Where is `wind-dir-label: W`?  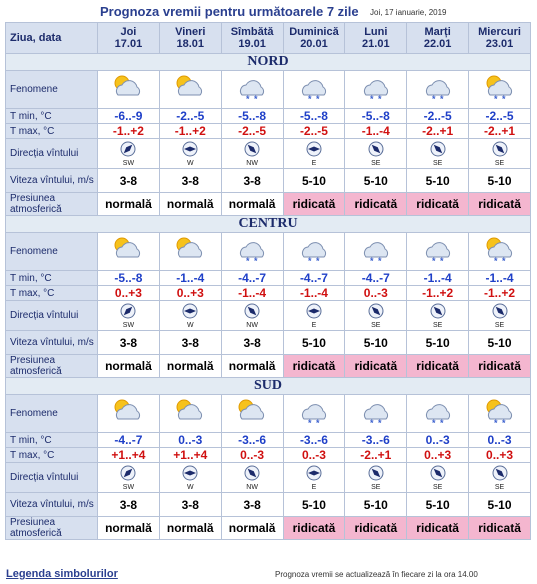
wind-dir-label: W is located at coordinates (190, 163).